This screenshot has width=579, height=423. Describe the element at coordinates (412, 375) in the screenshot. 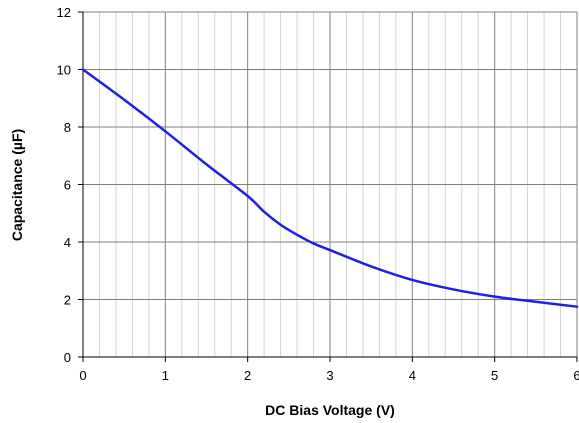

I see `x-tick-label: 4` at that location.